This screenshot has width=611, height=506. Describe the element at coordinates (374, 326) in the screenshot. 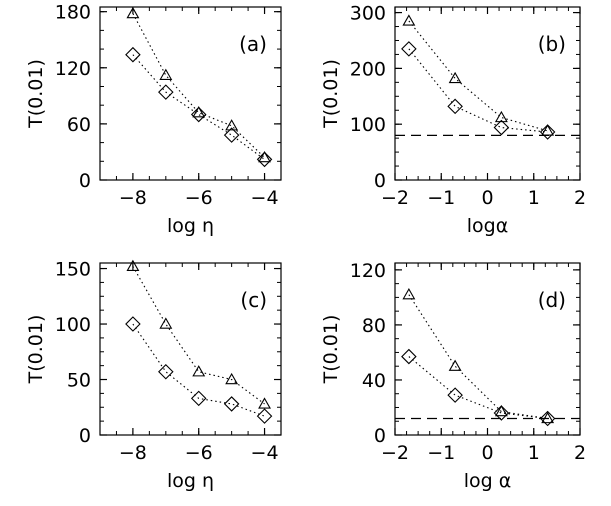

I see `y-tick-label: 80` at that location.